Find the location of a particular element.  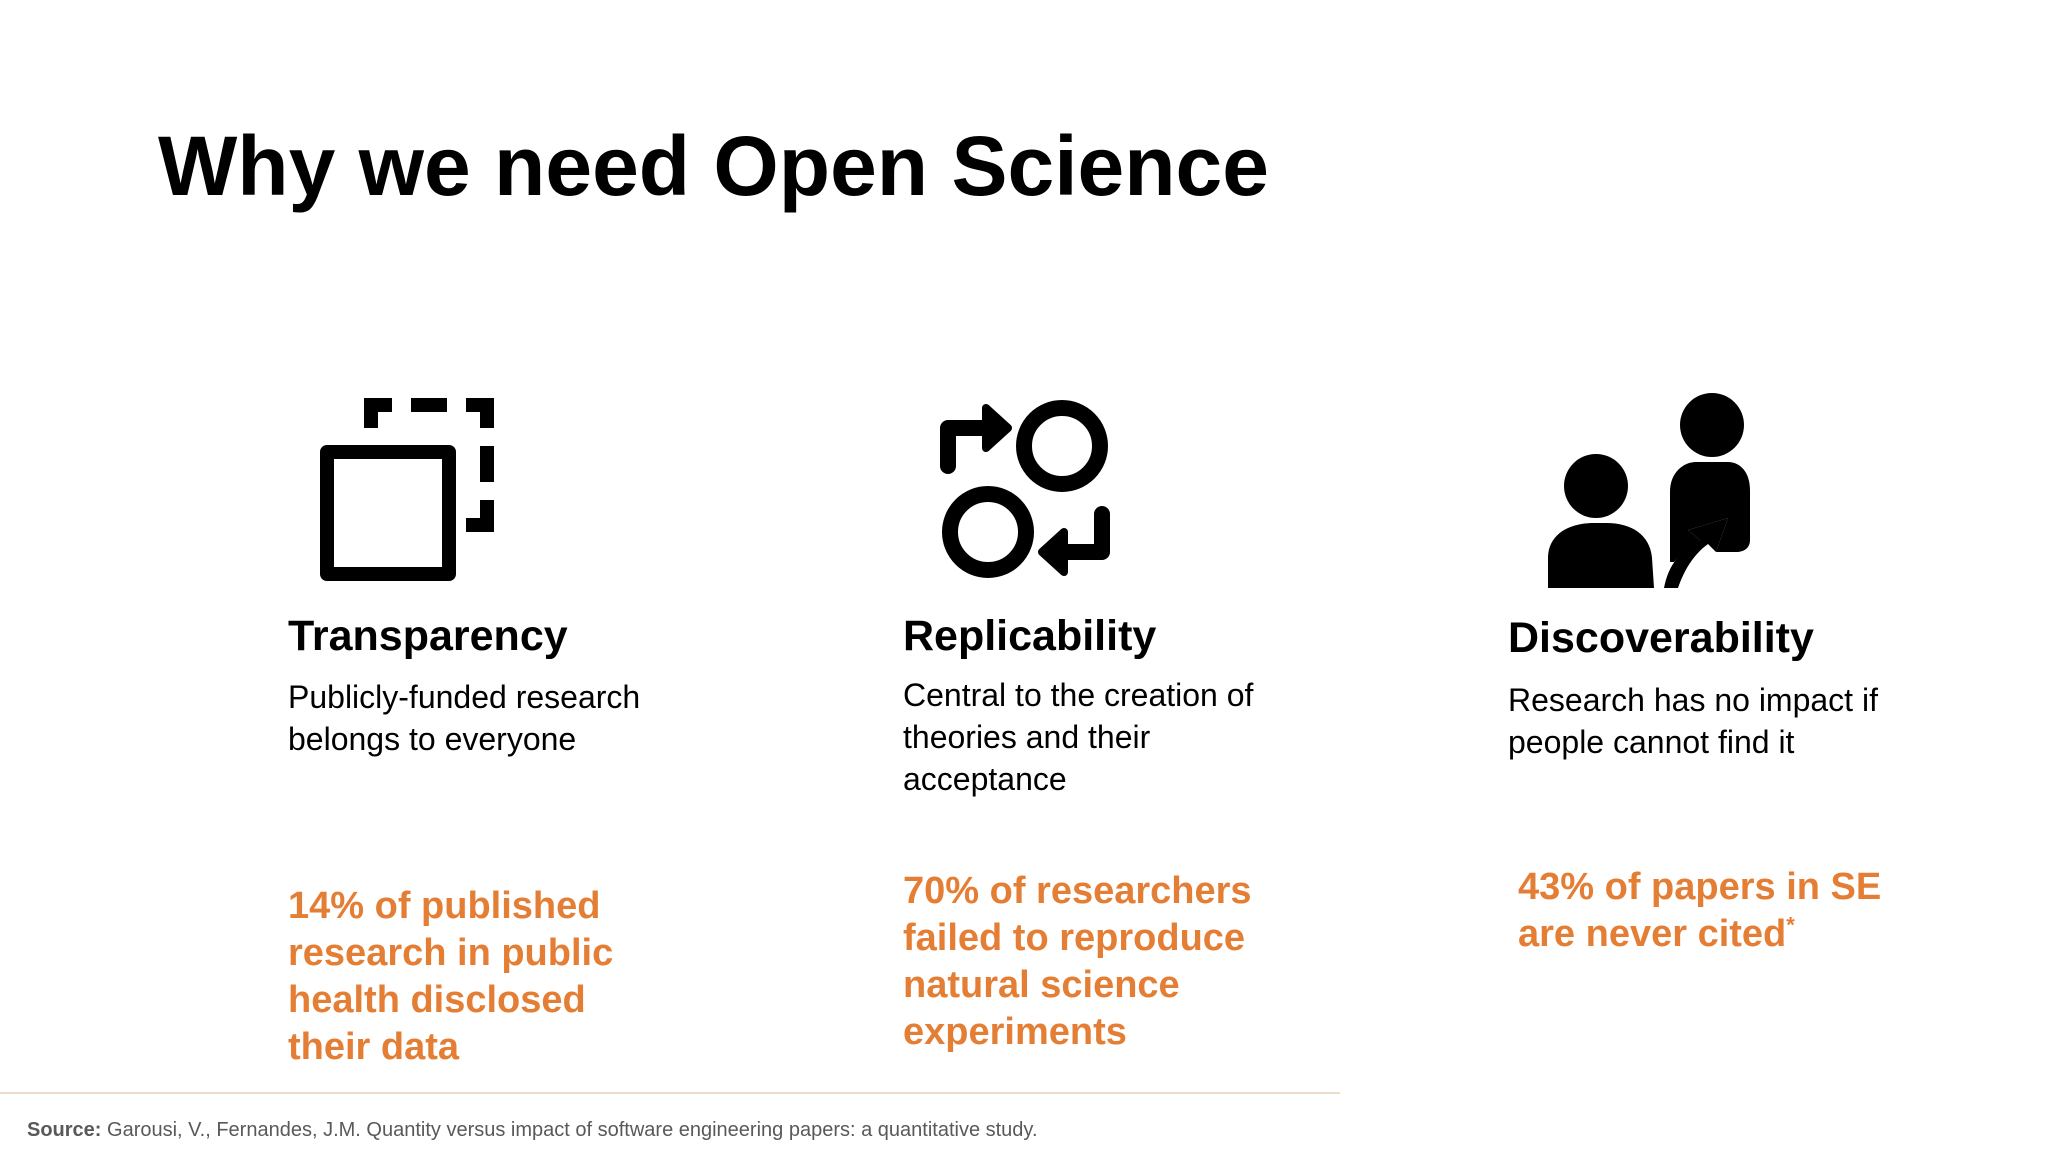

replicability-heading: Replicability is located at coordinates (1030, 636).